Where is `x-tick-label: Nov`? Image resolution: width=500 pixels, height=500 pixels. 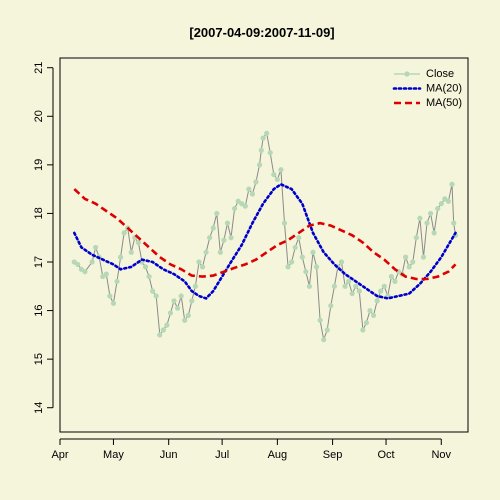
x-tick-label: Nov is located at coordinates (441, 455).